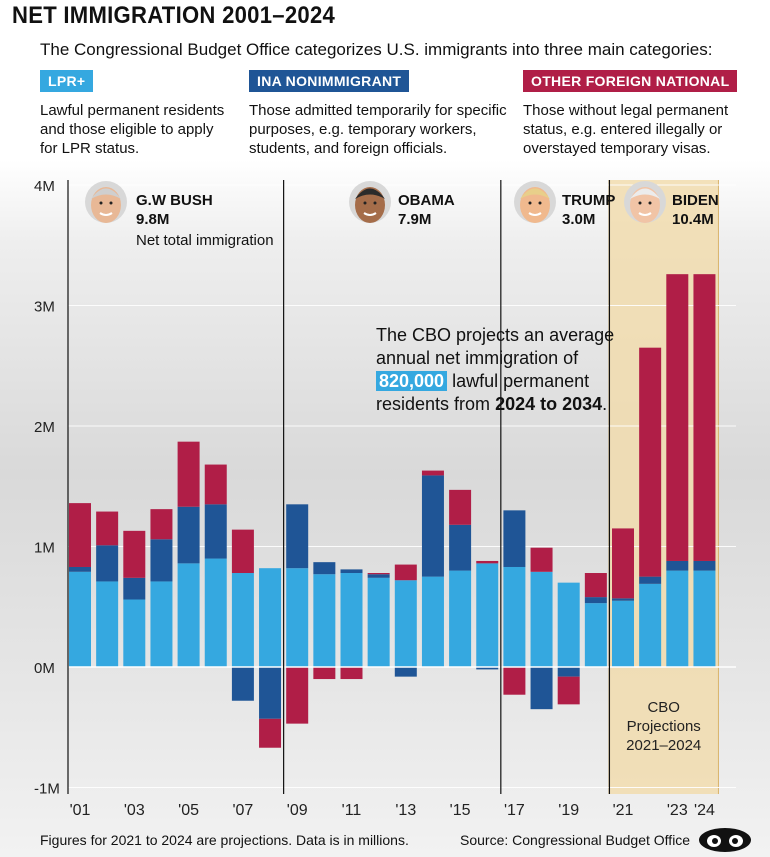 The image size is (770, 857). I want to click on president-total: 3.0M, so click(578, 219).